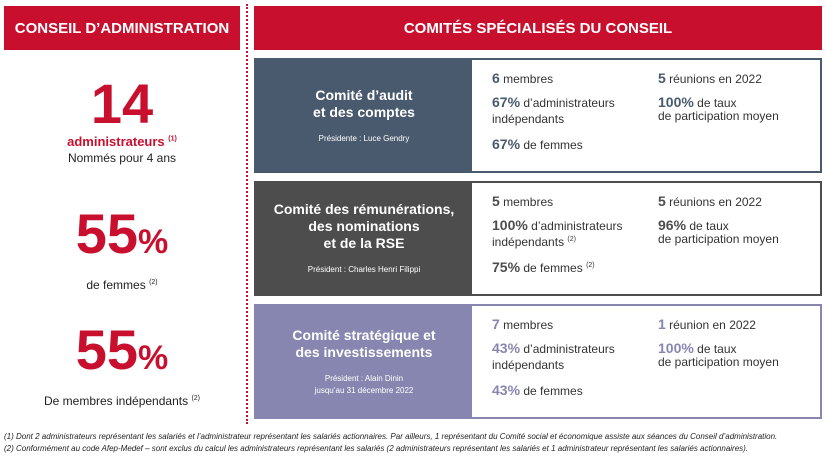 Image resolution: width=826 pixels, height=457 pixels. I want to click on stat-independants: 55% De membres indépendants (2), so click(122, 363).